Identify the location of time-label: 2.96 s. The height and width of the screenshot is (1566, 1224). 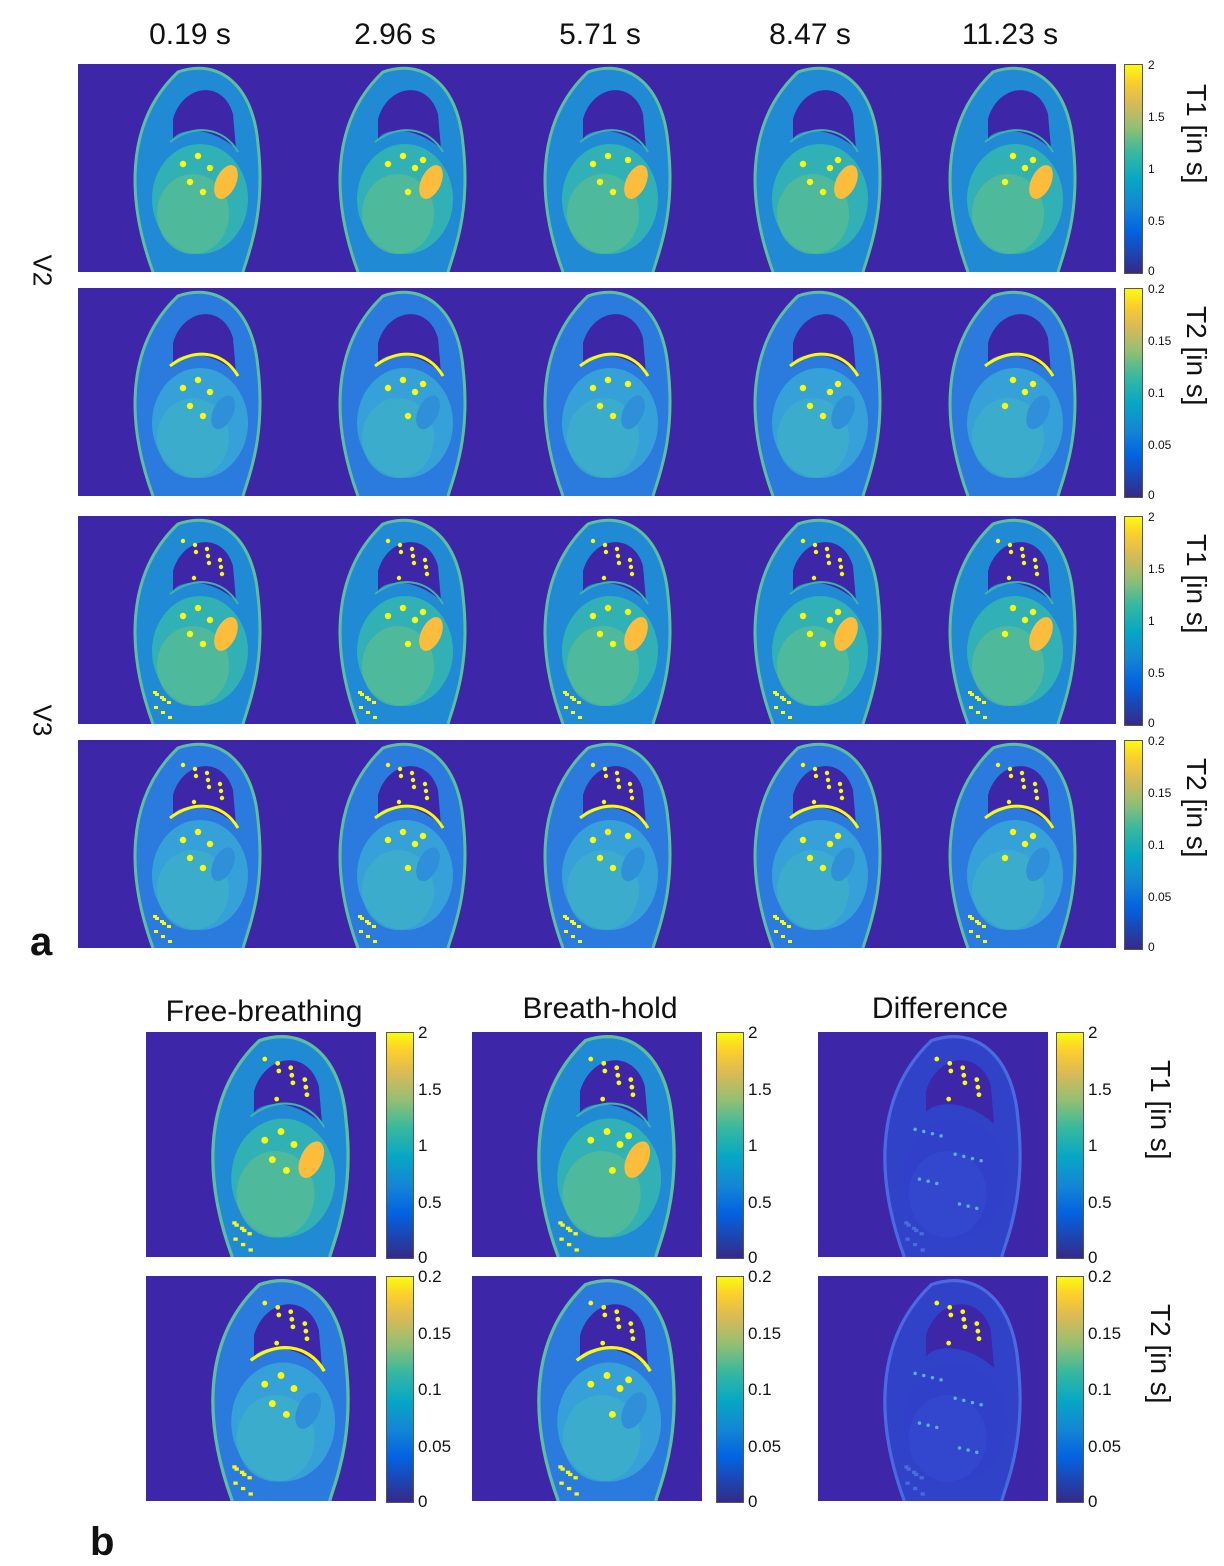
(395, 34).